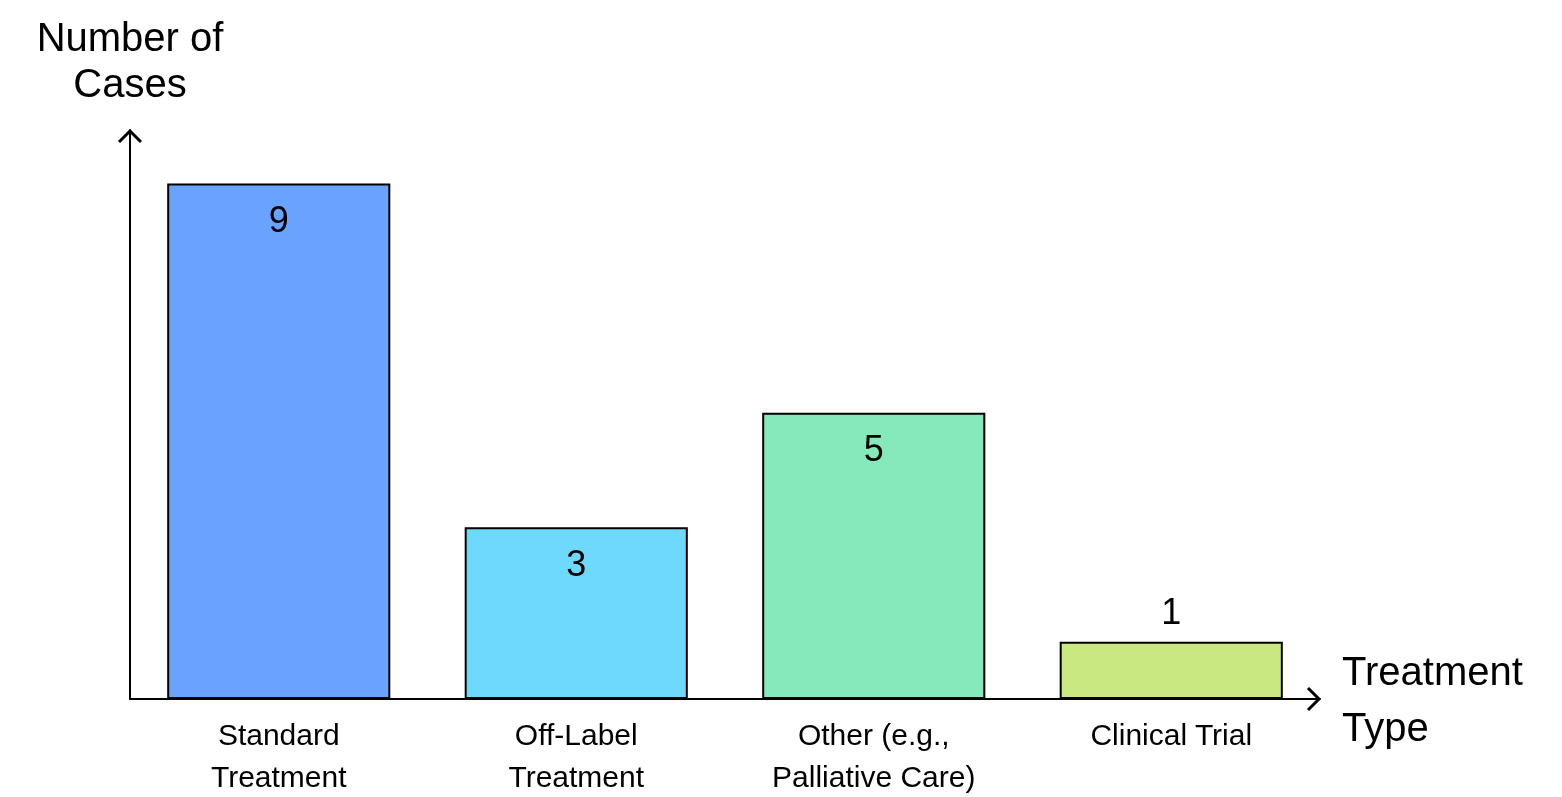 Image resolution: width=1562 pixels, height=797 pixels. I want to click on data-label: 5, so click(873, 449).